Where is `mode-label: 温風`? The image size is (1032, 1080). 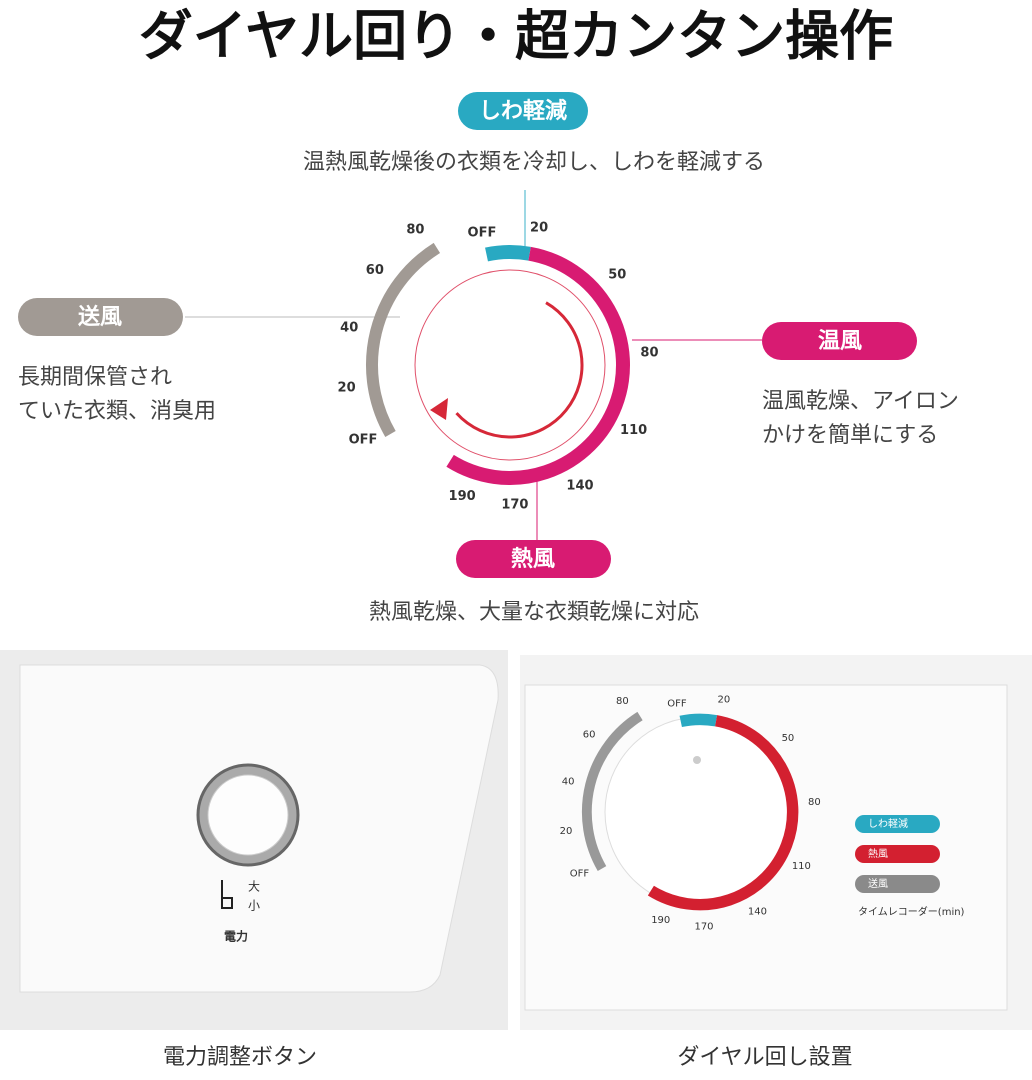 mode-label: 温風 is located at coordinates (840, 341).